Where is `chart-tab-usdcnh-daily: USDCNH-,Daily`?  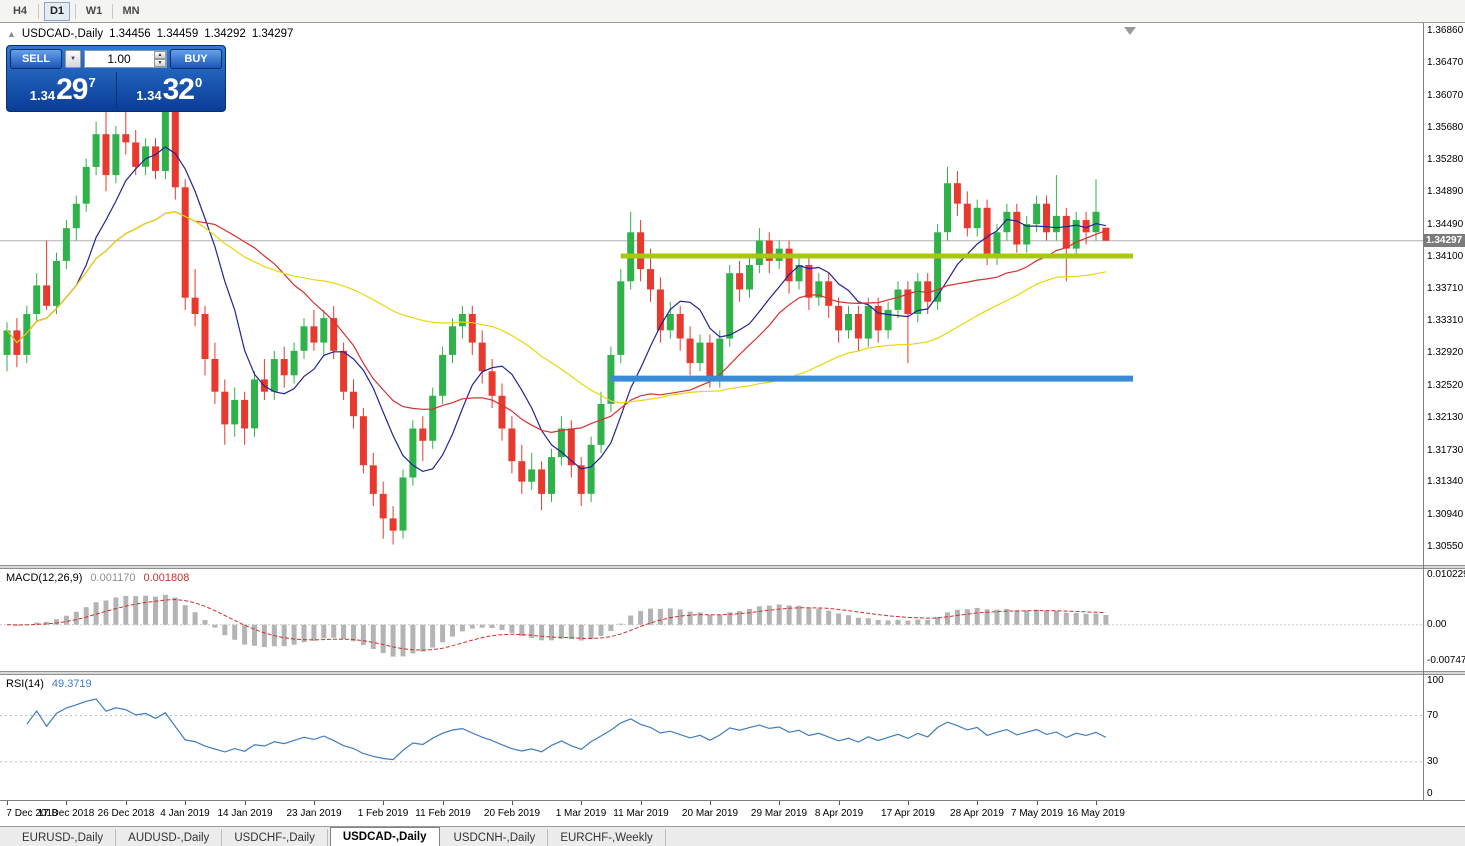
chart-tab-usdcnh-daily: USDCNH-,Daily is located at coordinates (495, 837).